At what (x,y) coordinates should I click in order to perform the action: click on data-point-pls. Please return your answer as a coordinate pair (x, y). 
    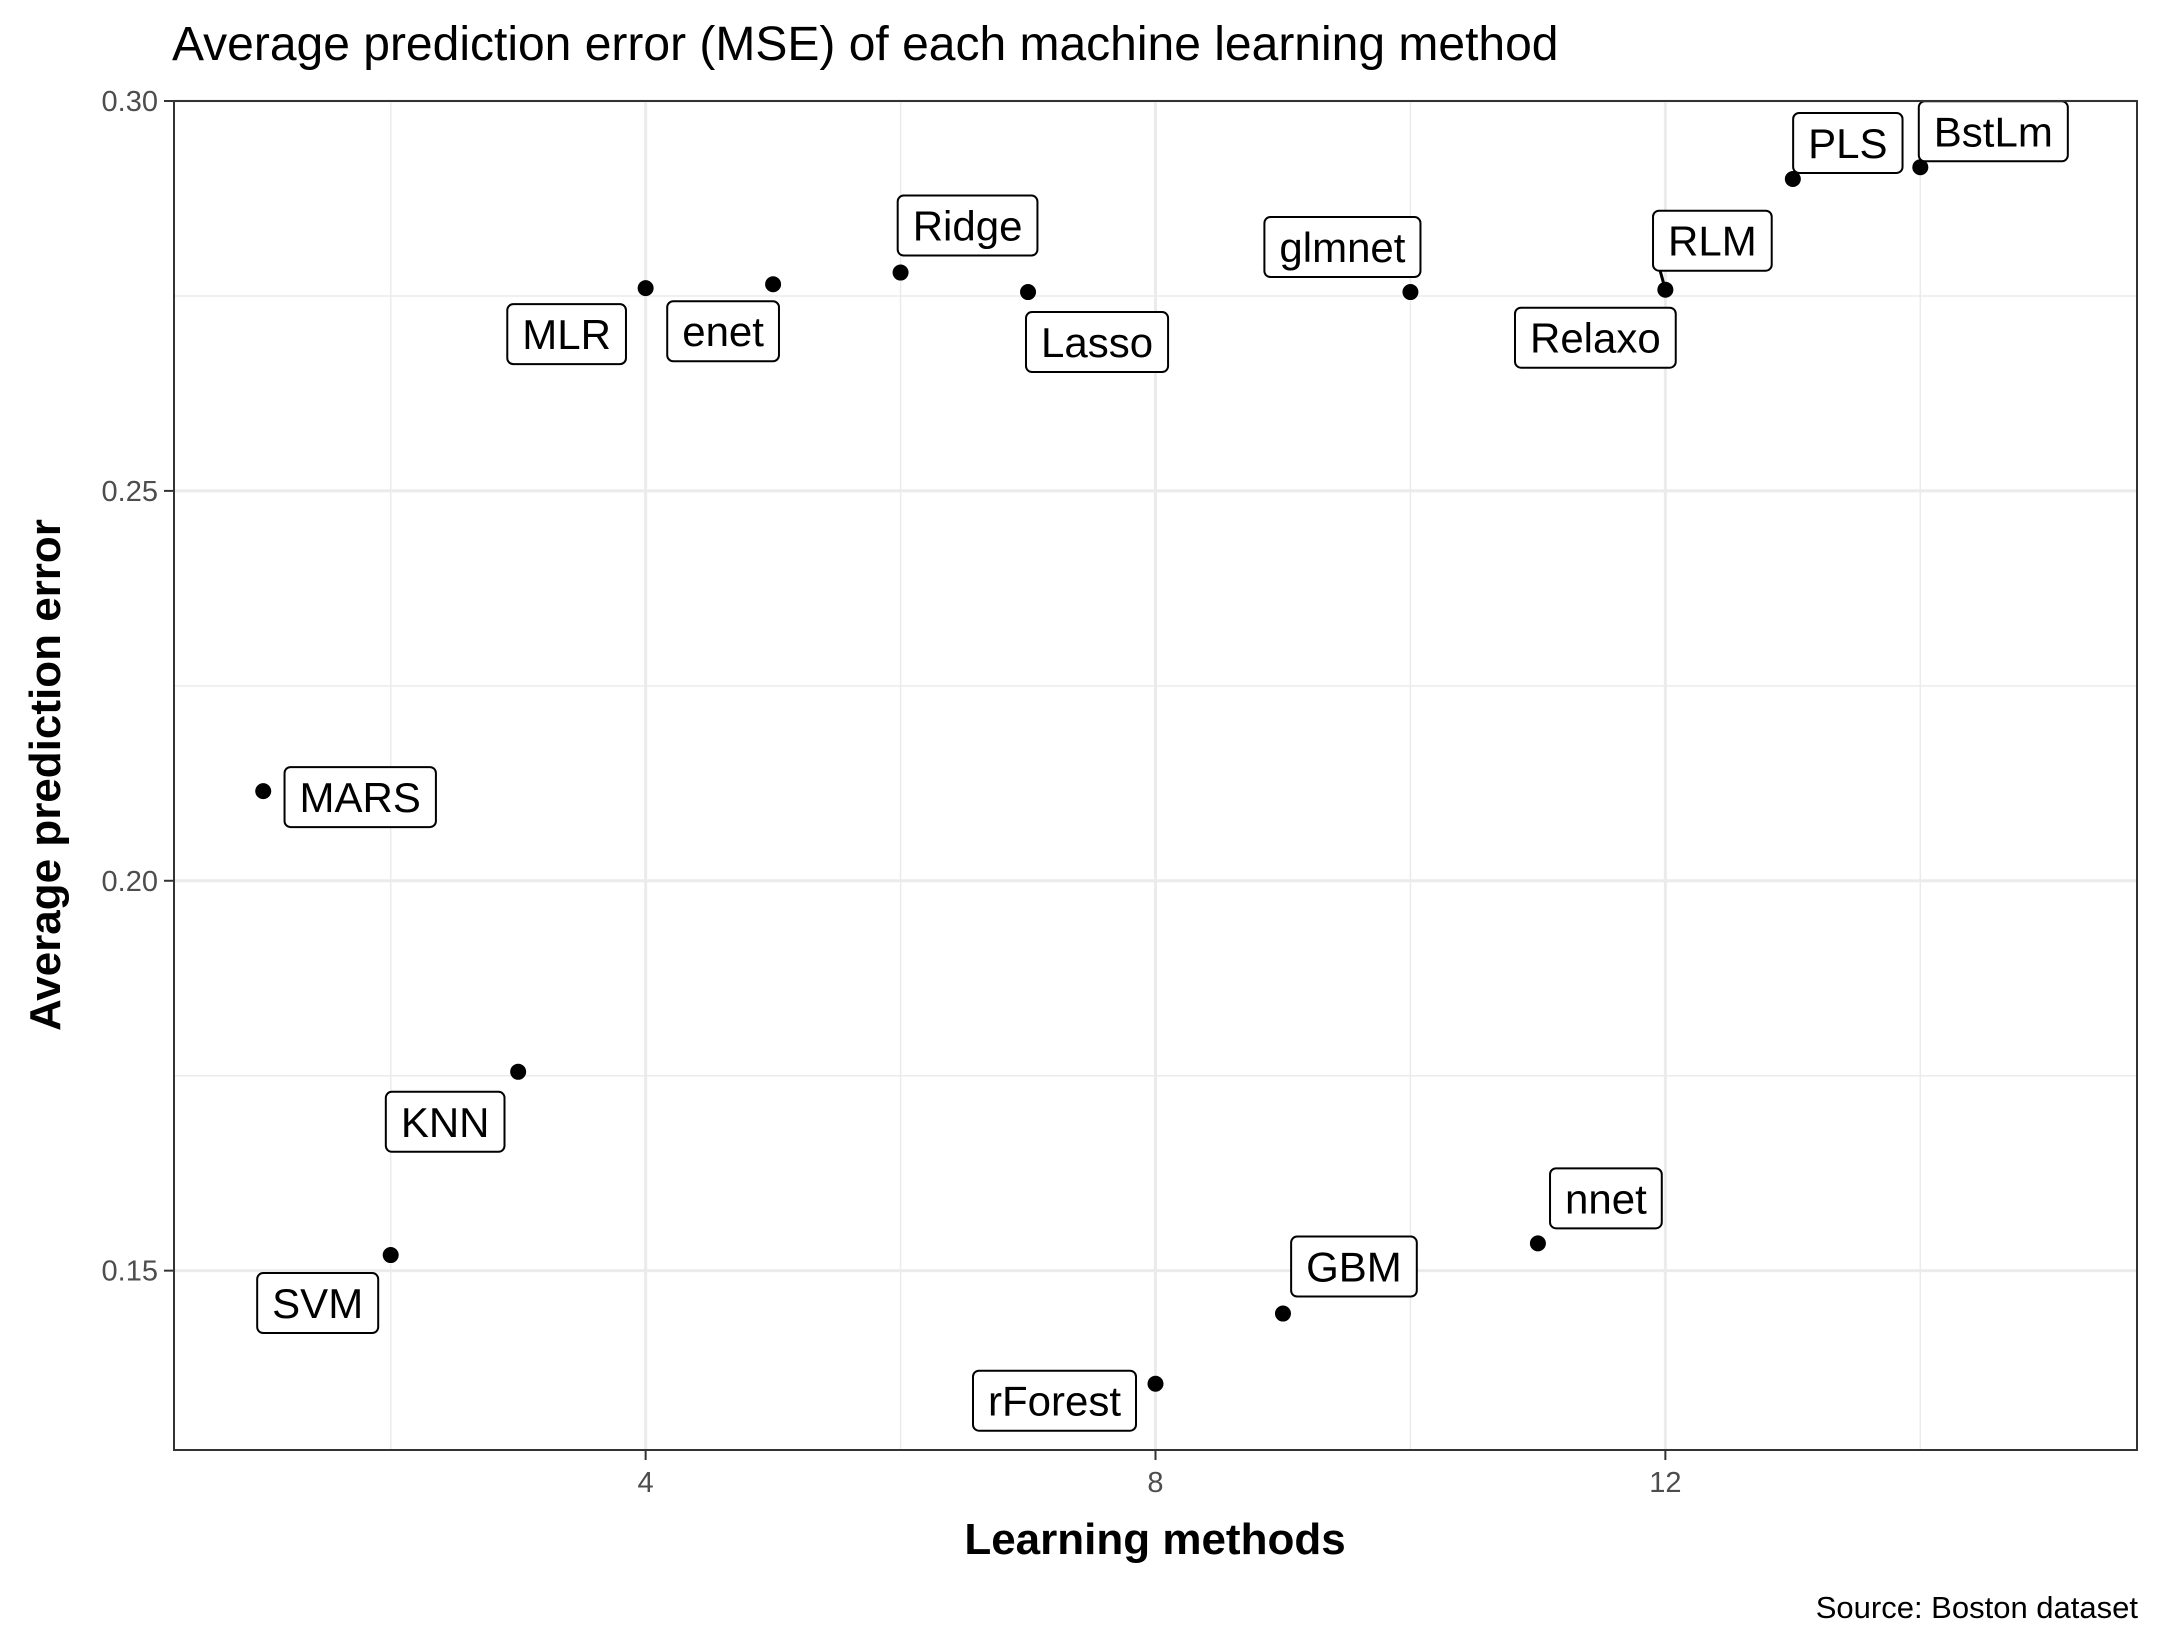
    Looking at the image, I should click on (1792, 178).